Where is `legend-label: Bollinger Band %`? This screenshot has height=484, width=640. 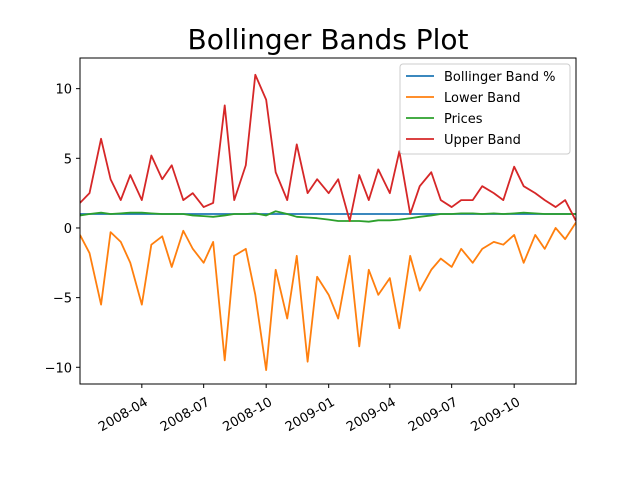
legend-label: Bollinger Band % is located at coordinates (500, 77).